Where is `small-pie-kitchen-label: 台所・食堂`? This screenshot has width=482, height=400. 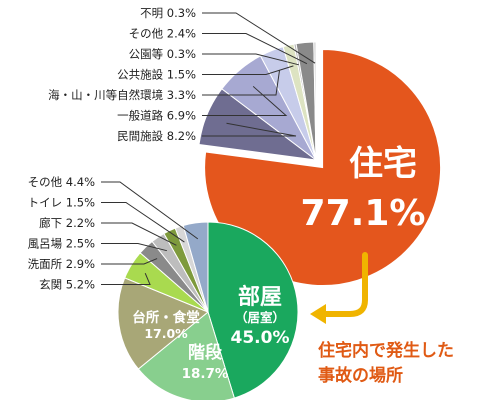 small-pie-kitchen-label: 台所・食堂 is located at coordinates (166, 317).